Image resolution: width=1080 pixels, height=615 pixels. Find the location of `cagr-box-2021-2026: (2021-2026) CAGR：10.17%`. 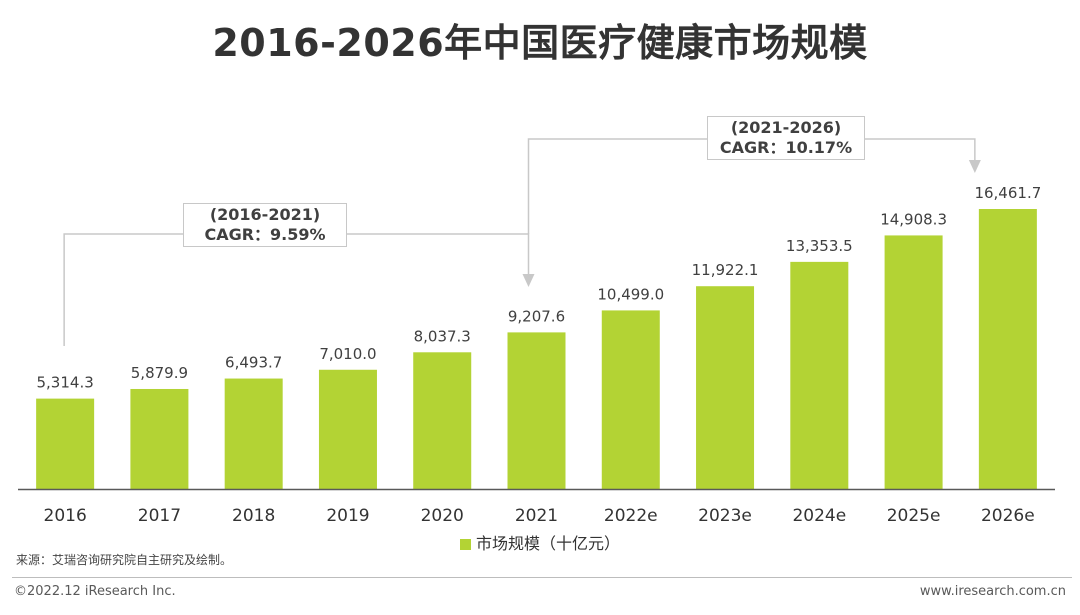

cagr-box-2021-2026: (2021-2026) CAGR：10.17% is located at coordinates (786, 138).